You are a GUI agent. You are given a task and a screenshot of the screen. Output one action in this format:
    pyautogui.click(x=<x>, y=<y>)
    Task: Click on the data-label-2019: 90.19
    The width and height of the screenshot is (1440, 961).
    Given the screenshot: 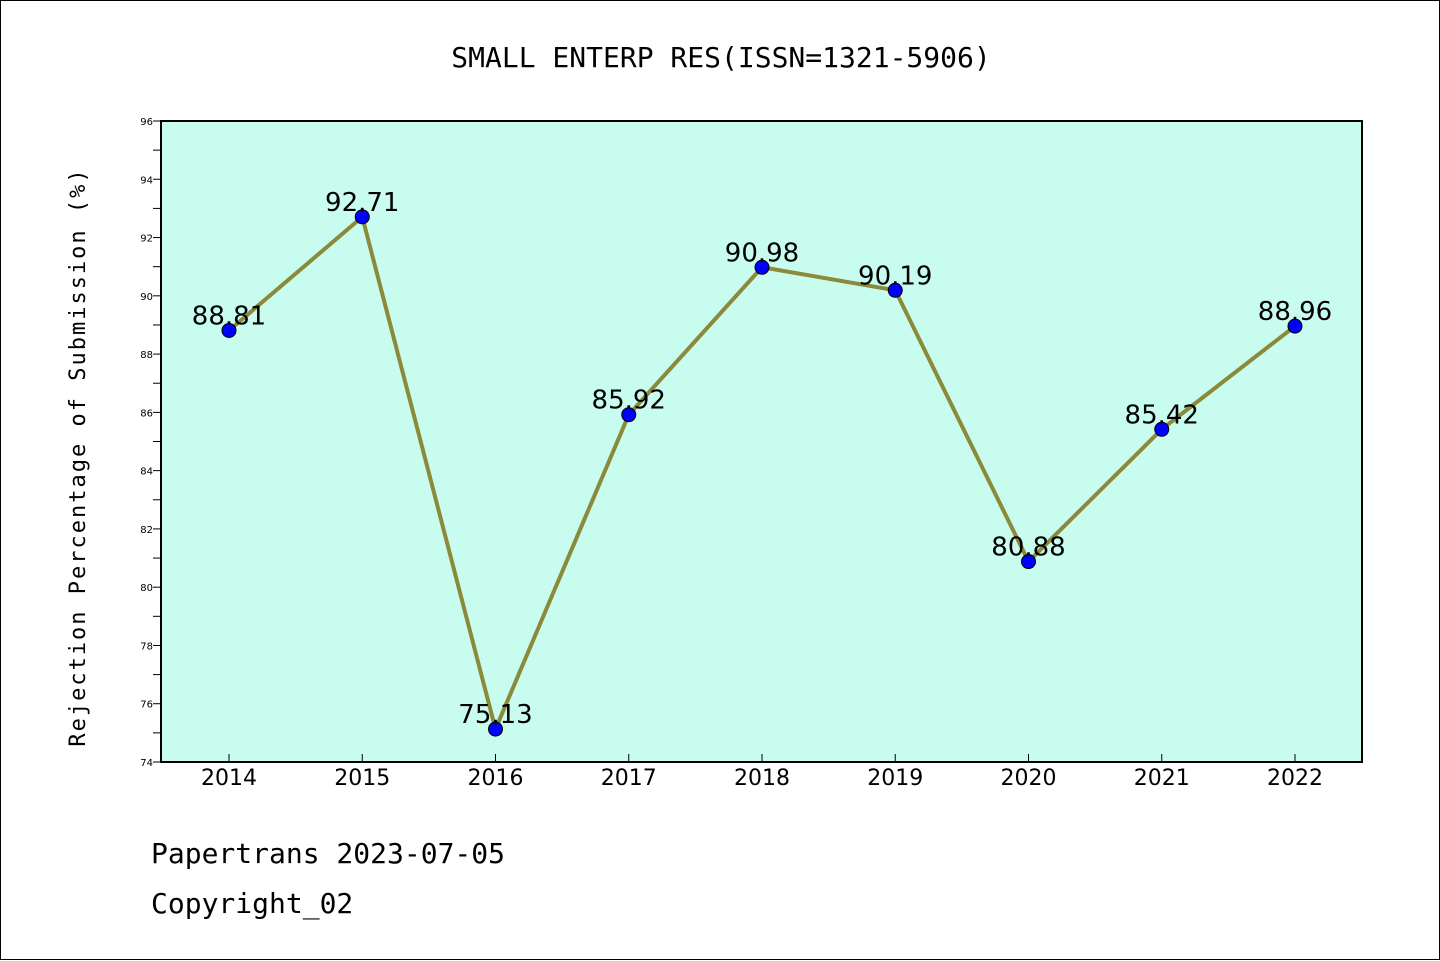 What is the action you would take?
    pyautogui.click(x=895, y=276)
    